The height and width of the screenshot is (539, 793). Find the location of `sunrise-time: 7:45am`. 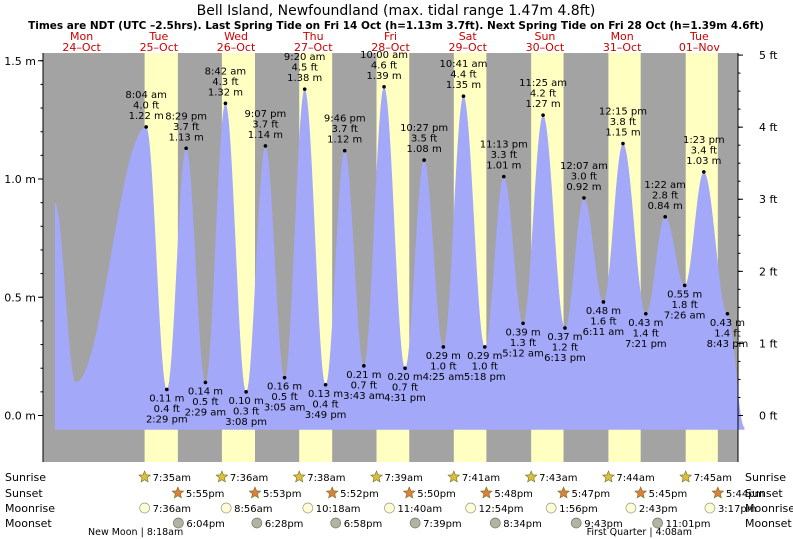

sunrise-time: 7:45am is located at coordinates (713, 478).